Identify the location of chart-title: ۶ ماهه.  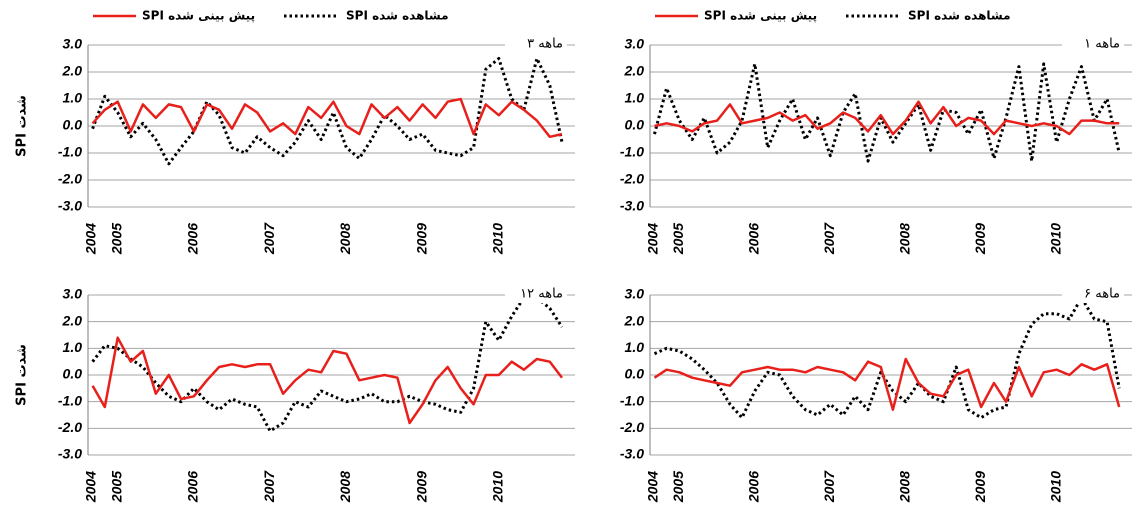
(1102, 294).